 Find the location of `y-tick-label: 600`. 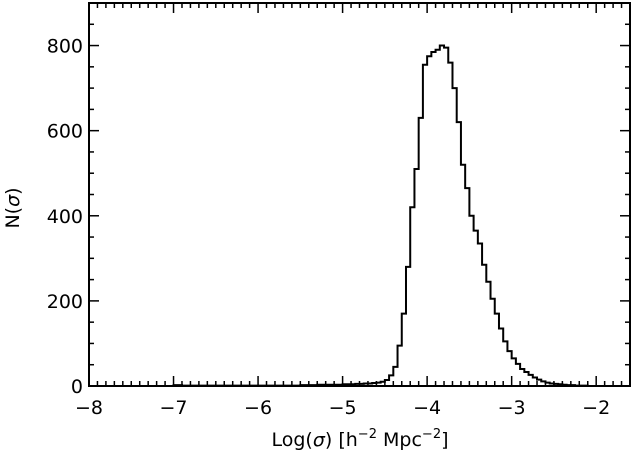

y-tick-label: 600 is located at coordinates (65, 132).